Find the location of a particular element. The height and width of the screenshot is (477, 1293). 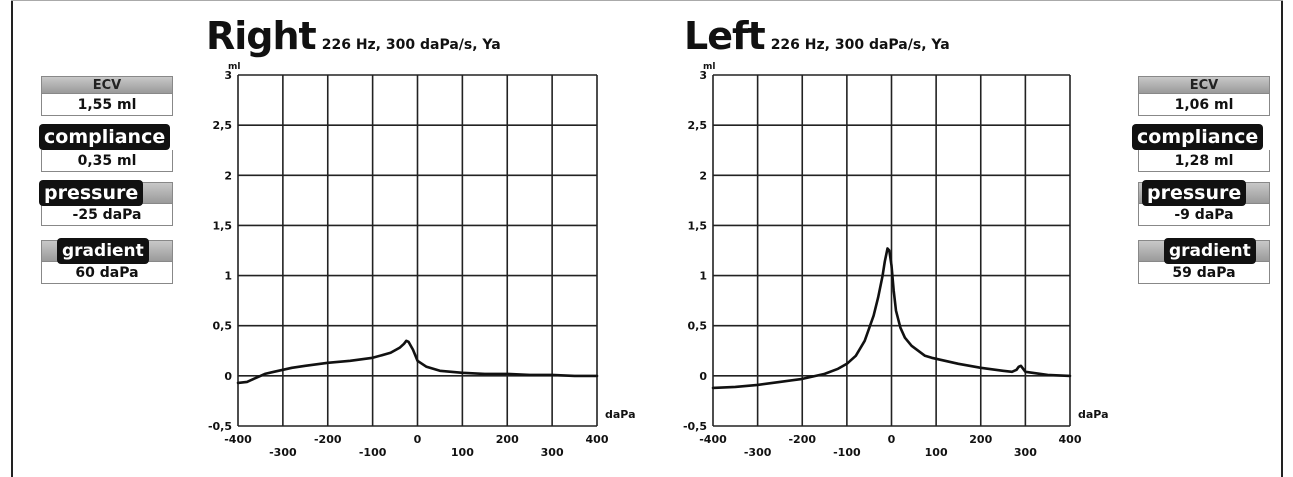

left-x-axis-label: daPa is located at coordinates (1093, 414).